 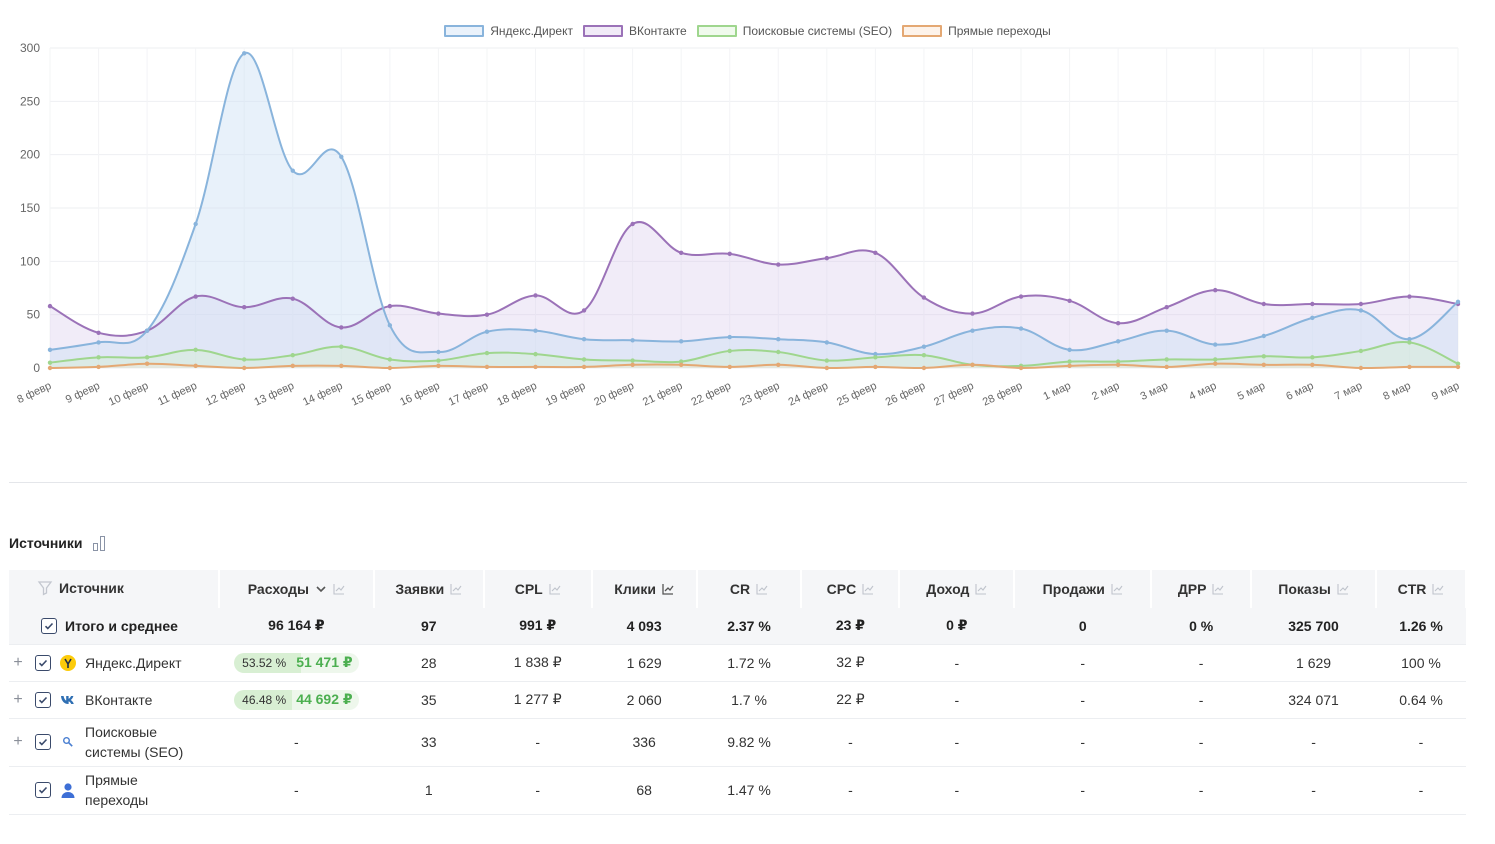 I want to click on x-tick-label: 10 февр, so click(x=129, y=394).